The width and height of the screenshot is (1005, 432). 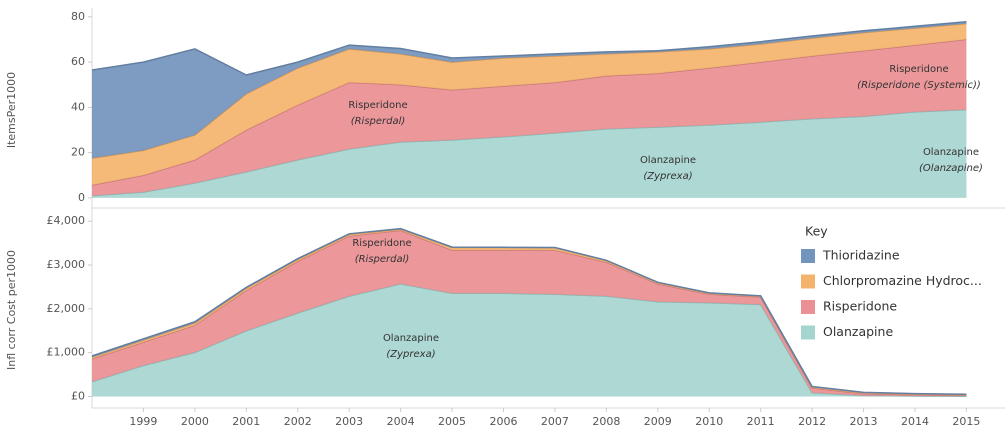 I want to click on x-tick-label: 2002, so click(x=298, y=421).